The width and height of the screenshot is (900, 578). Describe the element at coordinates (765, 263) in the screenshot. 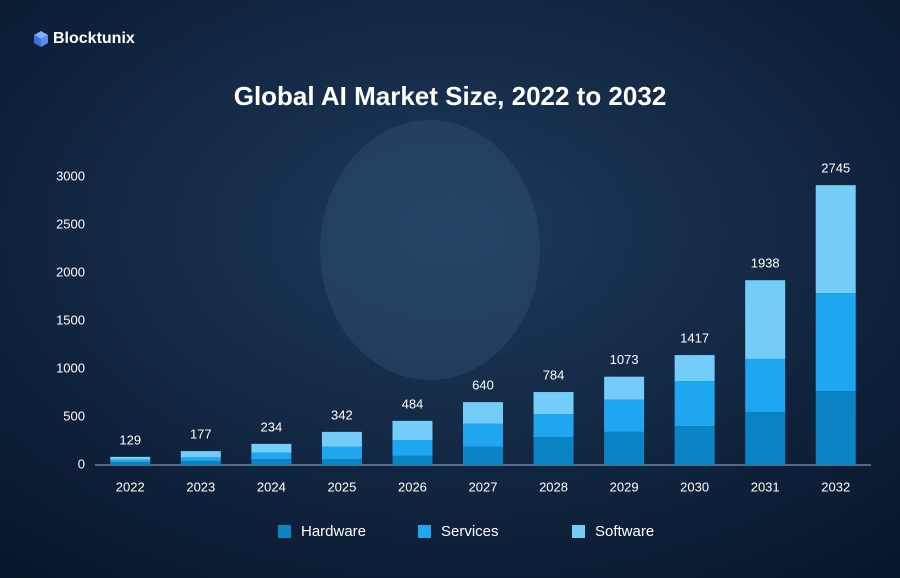

I see `total-label: 1938` at that location.